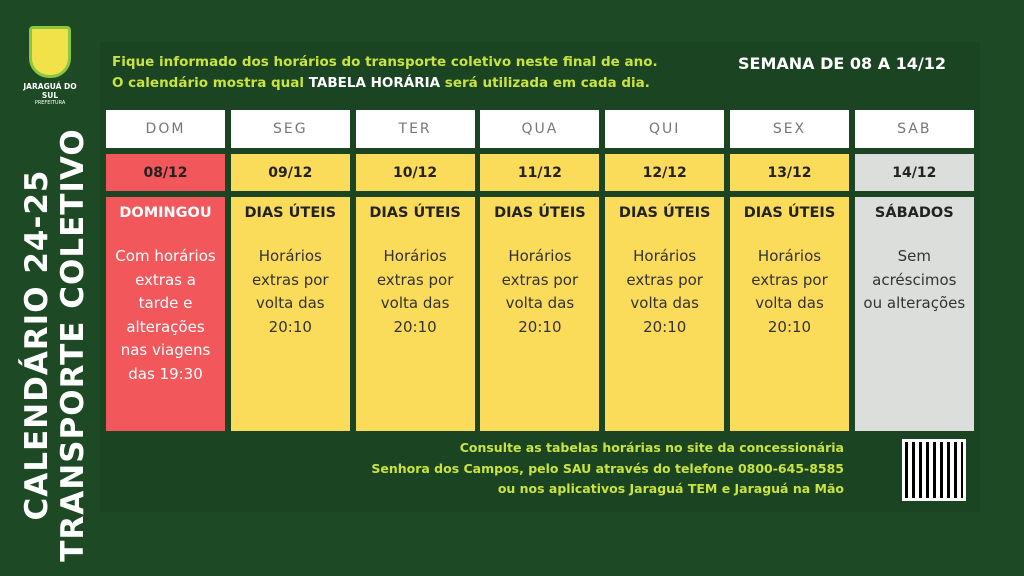  I want to click on highlight: TABELA HORÁRIA, so click(374, 83).